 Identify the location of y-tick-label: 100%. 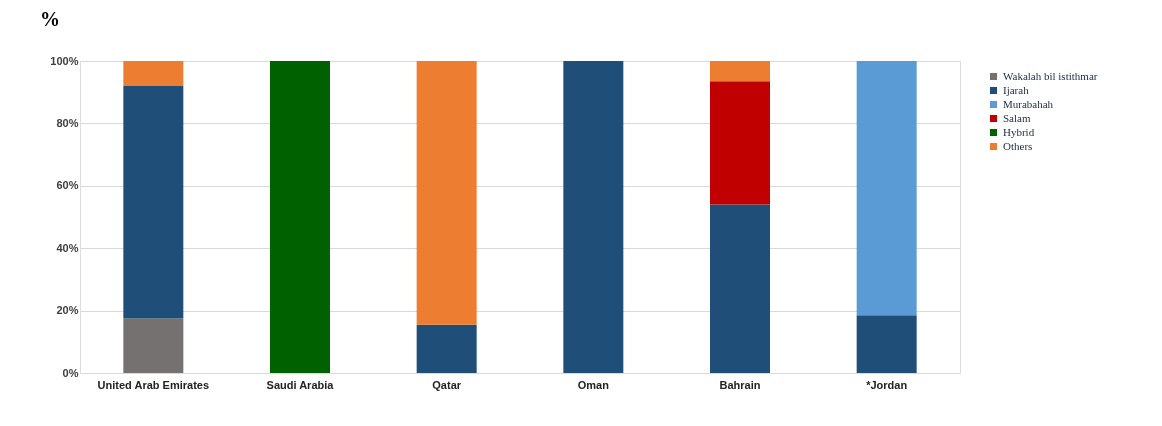
(64, 60).